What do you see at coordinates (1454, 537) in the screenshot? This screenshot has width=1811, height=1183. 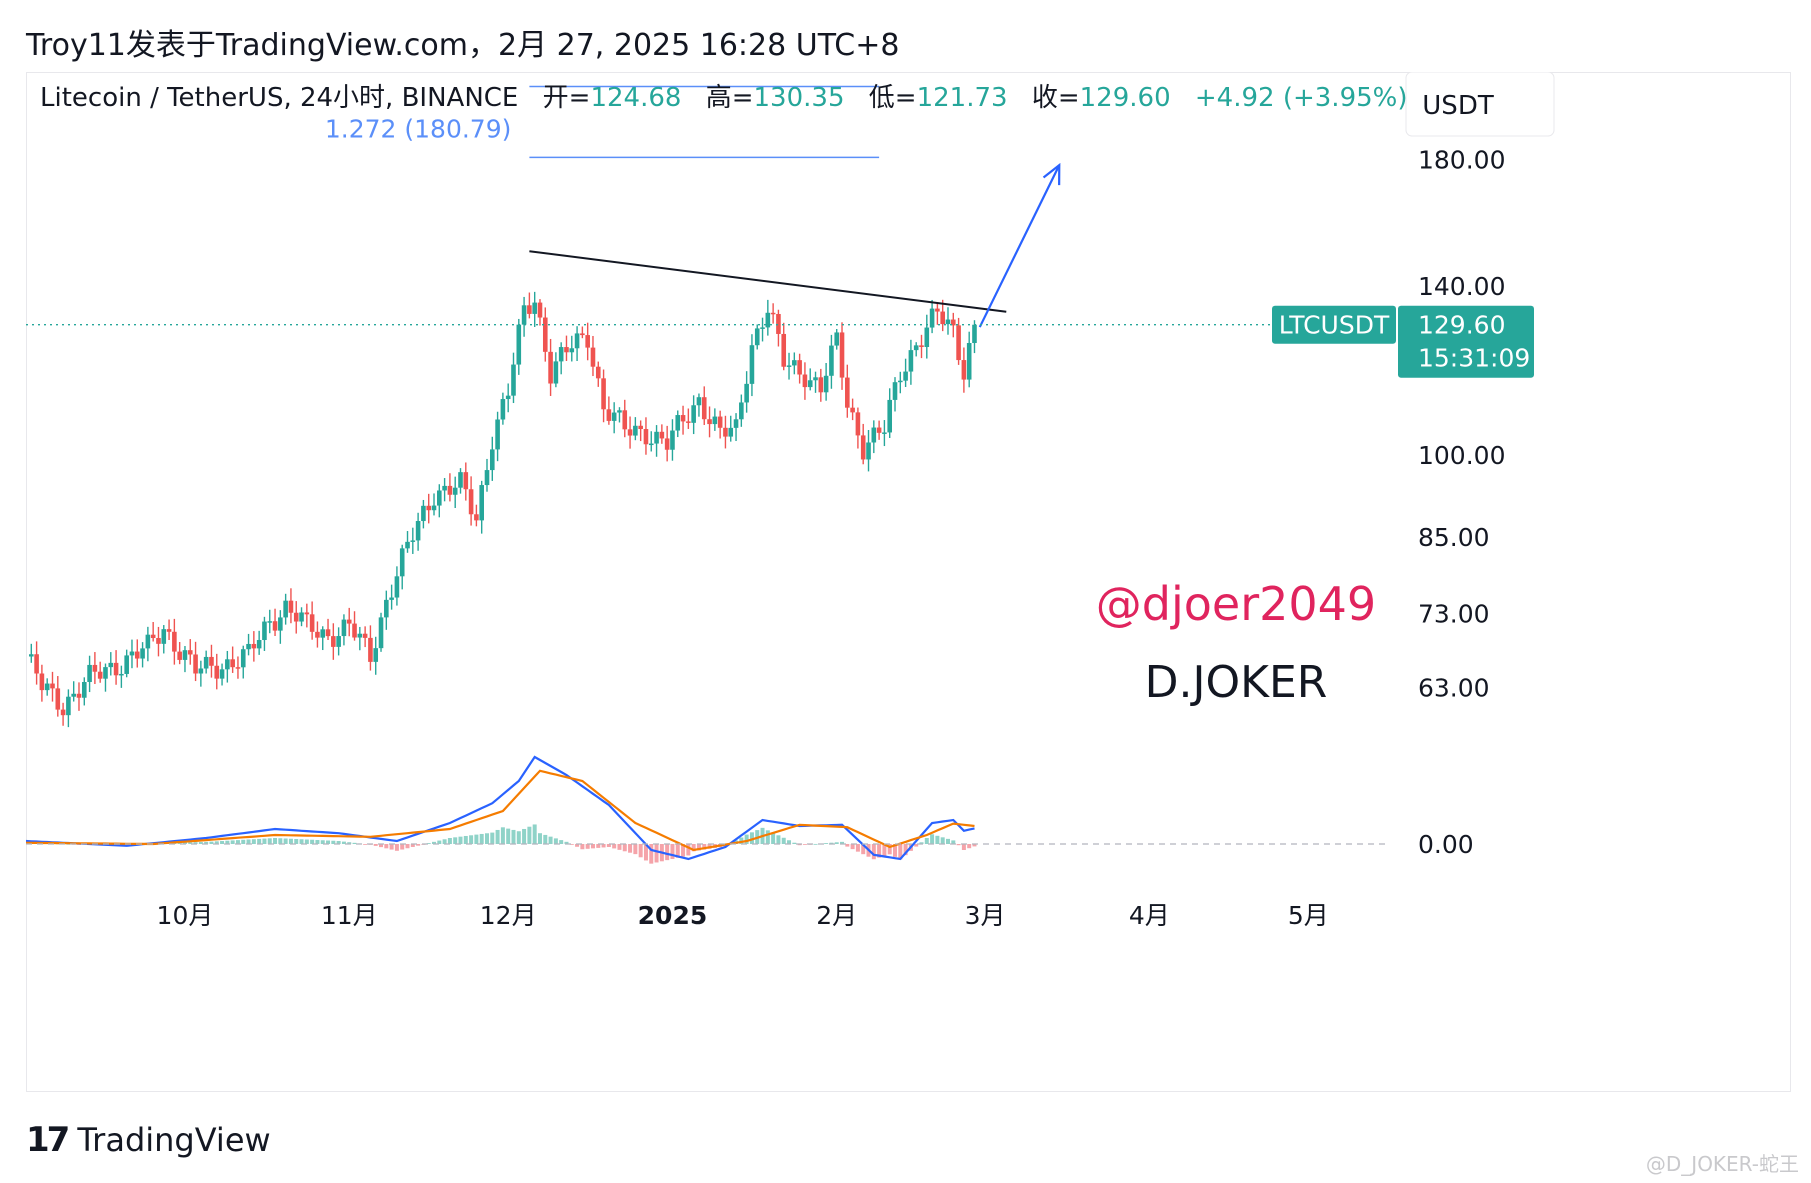 I see `price-tick-label: 85.00` at bounding box center [1454, 537].